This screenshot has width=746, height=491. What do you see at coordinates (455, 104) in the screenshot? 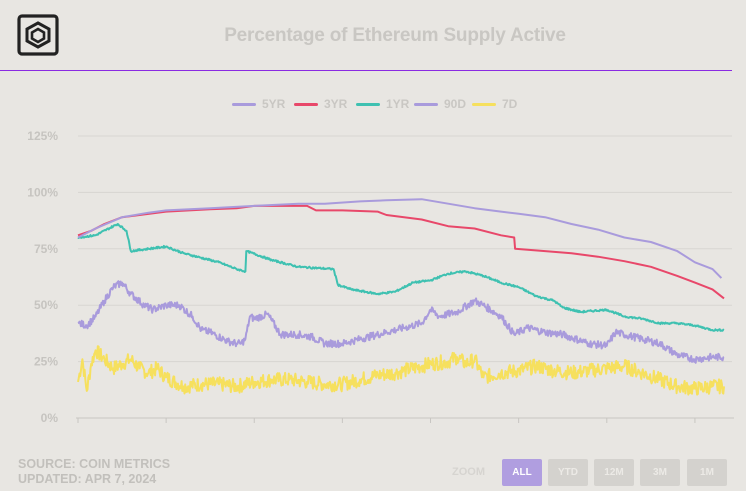
I see `legend-label: 90D` at bounding box center [455, 104].